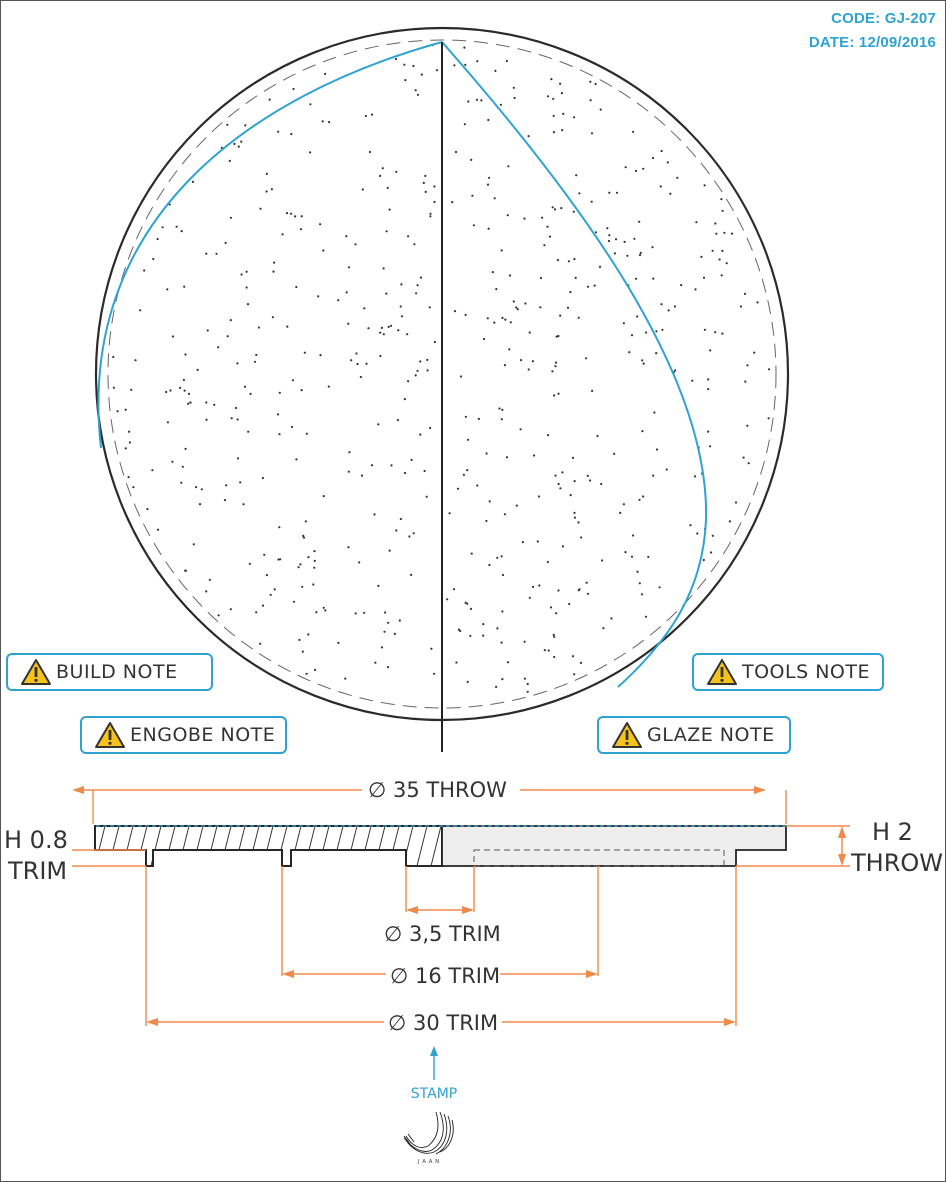 The height and width of the screenshot is (1182, 946). Describe the element at coordinates (435, 846) in the screenshot. I see `hatch-line` at that location.